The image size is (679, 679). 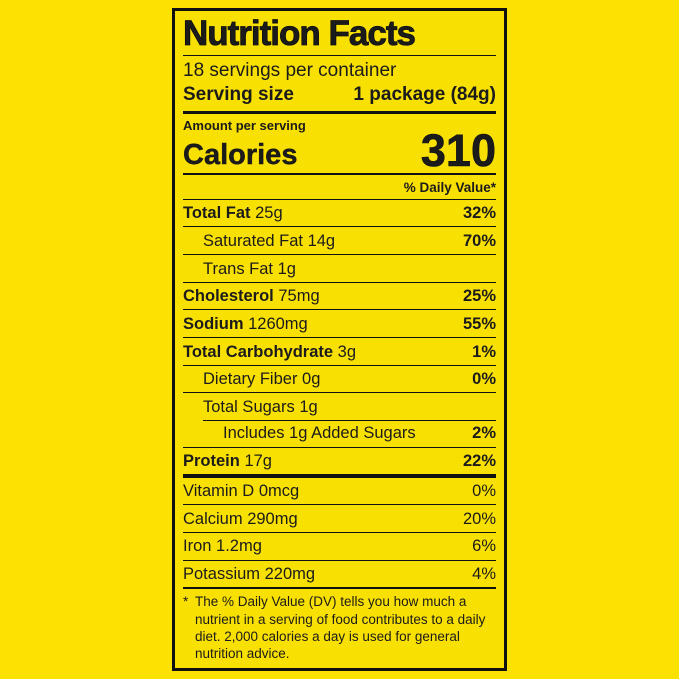 I want to click on nutrient-name-amount: Protein 17g, so click(x=227, y=461).